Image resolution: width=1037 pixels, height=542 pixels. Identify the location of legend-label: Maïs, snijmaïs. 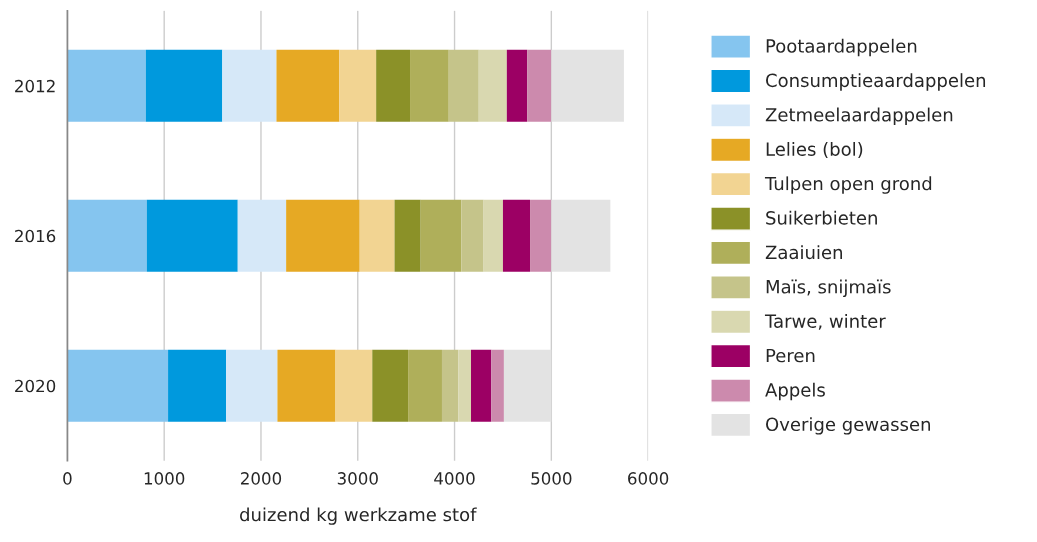
(828, 288).